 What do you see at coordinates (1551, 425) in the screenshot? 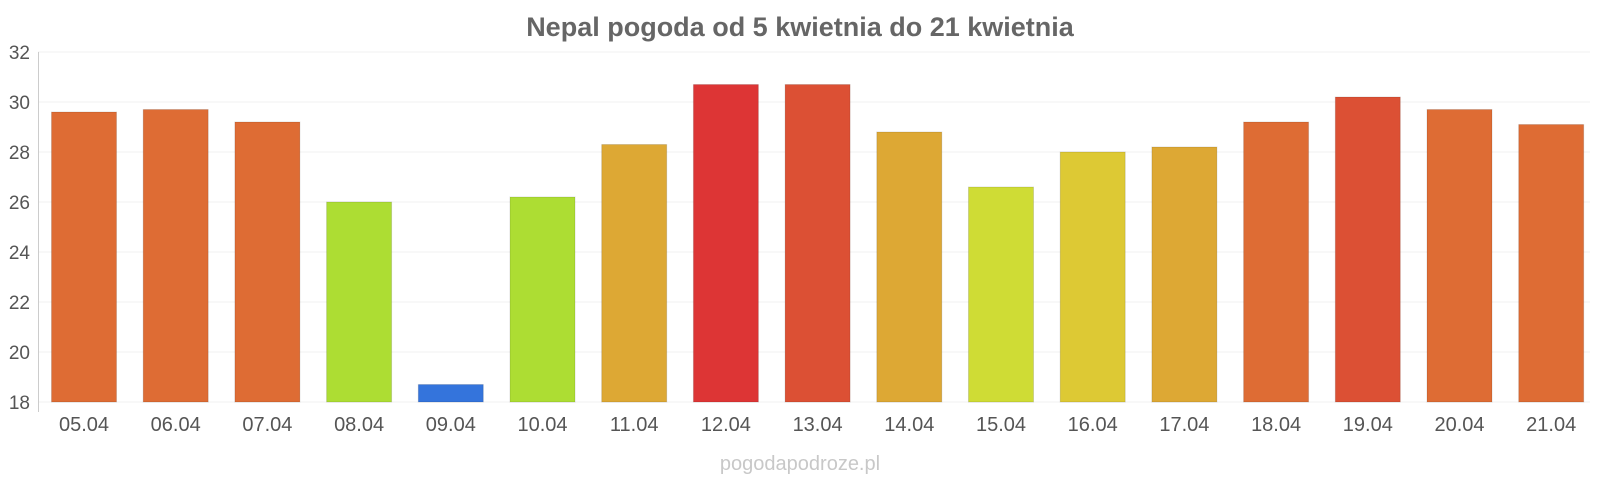
I see `x-tick-label: 21.04` at bounding box center [1551, 425].